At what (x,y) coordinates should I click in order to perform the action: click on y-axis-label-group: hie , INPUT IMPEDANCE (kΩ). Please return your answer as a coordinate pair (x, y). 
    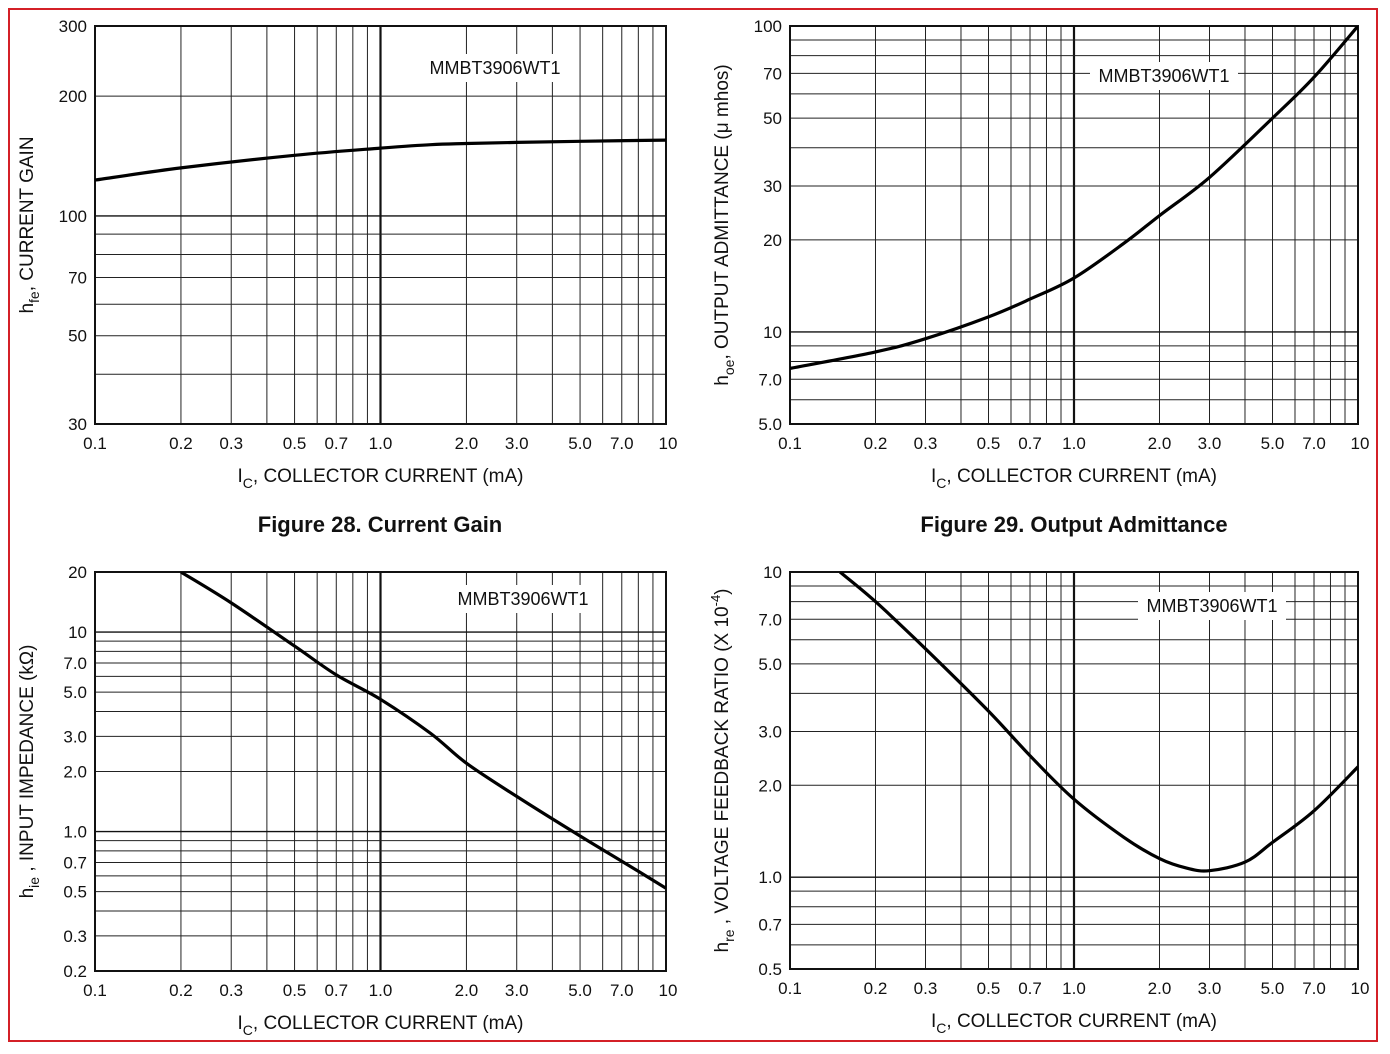
    Looking at the image, I should click on (29, 772).